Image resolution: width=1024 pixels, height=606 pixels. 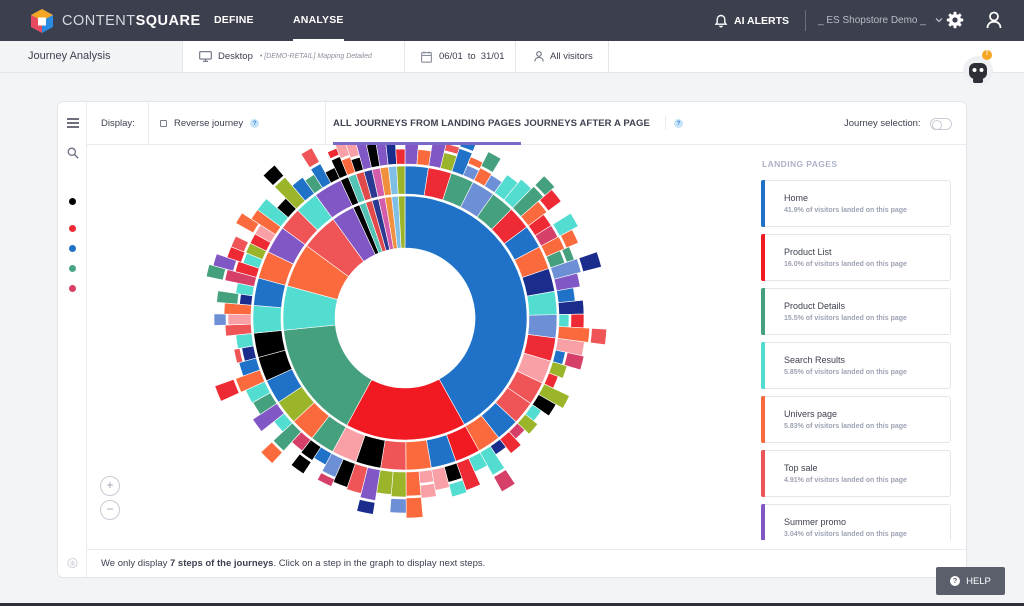 I want to click on left-rail, so click(x=72, y=339).